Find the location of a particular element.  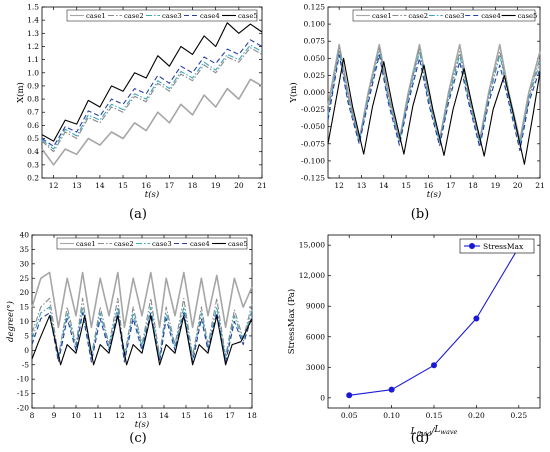

y-tick-label: -15 is located at coordinates (23, 393).